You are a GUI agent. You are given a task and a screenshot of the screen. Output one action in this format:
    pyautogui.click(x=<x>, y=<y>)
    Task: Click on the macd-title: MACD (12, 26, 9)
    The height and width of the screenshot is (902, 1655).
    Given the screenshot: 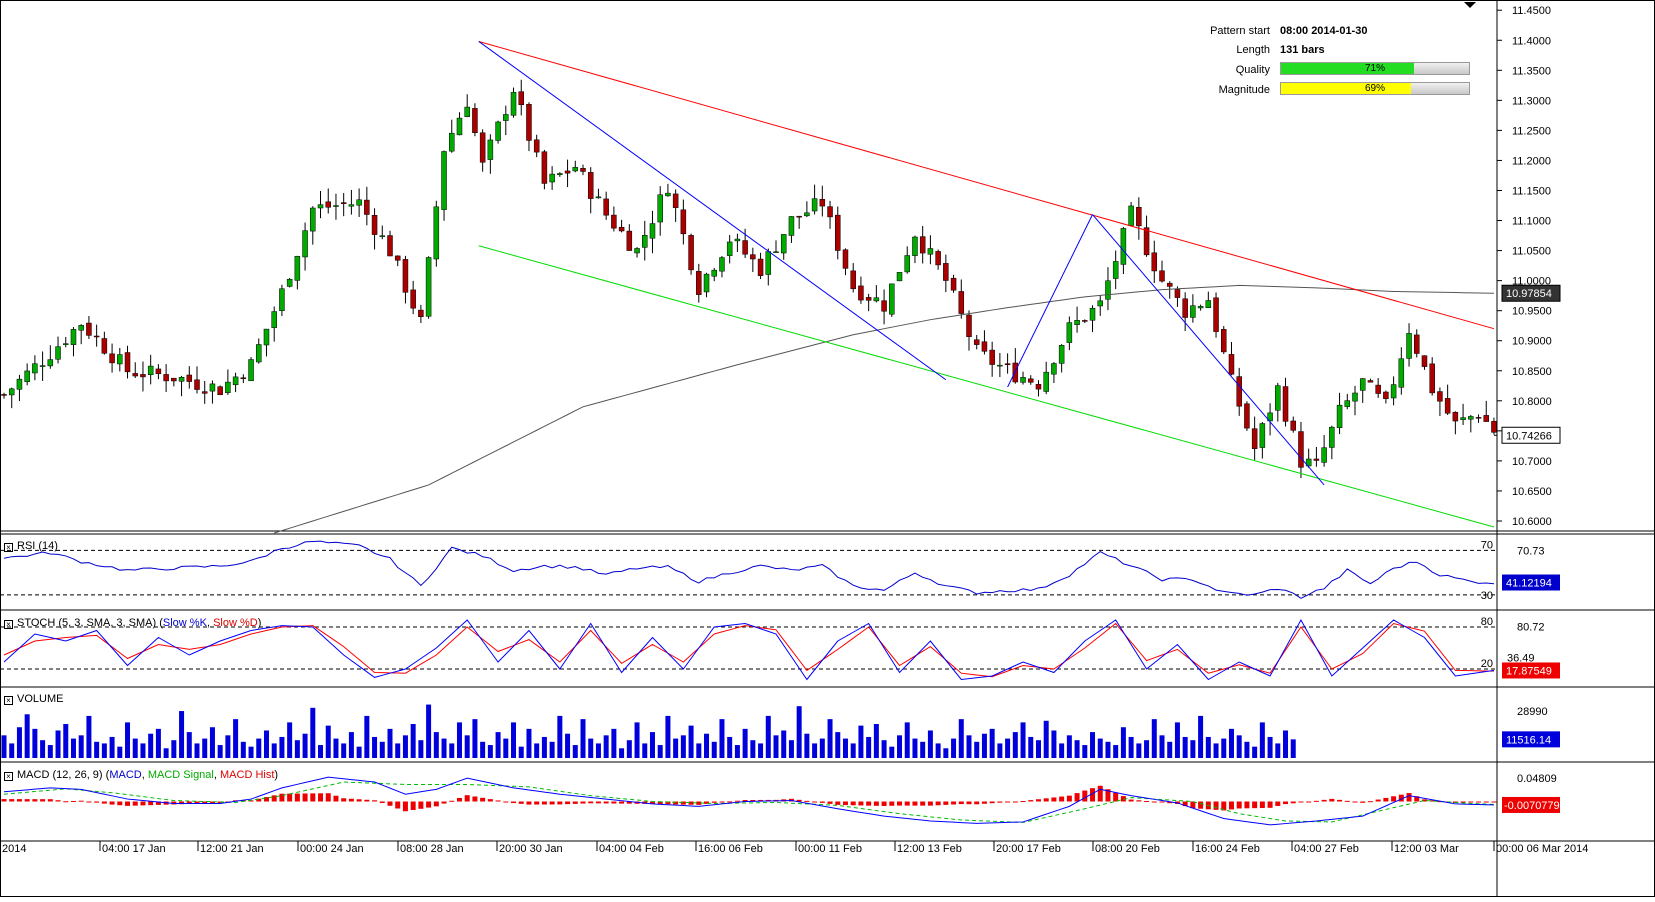 What is the action you would take?
    pyautogui.click(x=60, y=775)
    